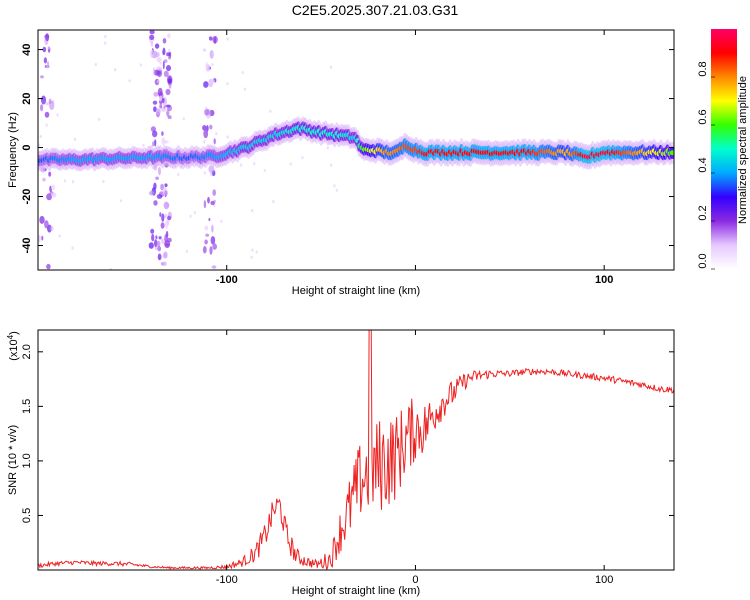  Describe the element at coordinates (27, 515) in the screenshot. I see `snr-y-tick-label: 0.5` at that location.